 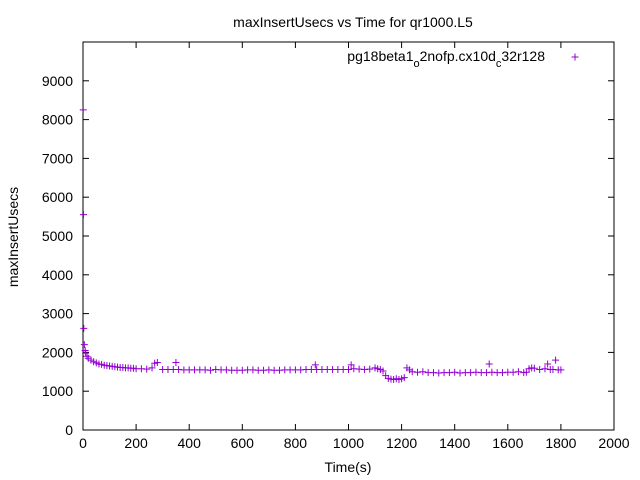 What do you see at coordinates (296, 443) in the screenshot?
I see `x-tick-label: 800` at bounding box center [296, 443].